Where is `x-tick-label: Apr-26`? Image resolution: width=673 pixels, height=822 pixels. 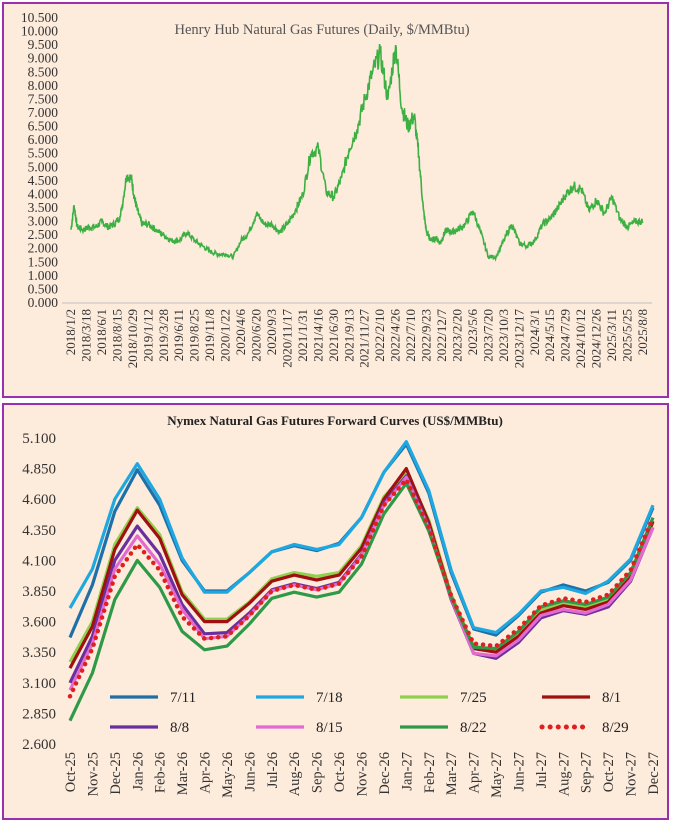 x-tick-label: Apr-26 is located at coordinates (206, 773).